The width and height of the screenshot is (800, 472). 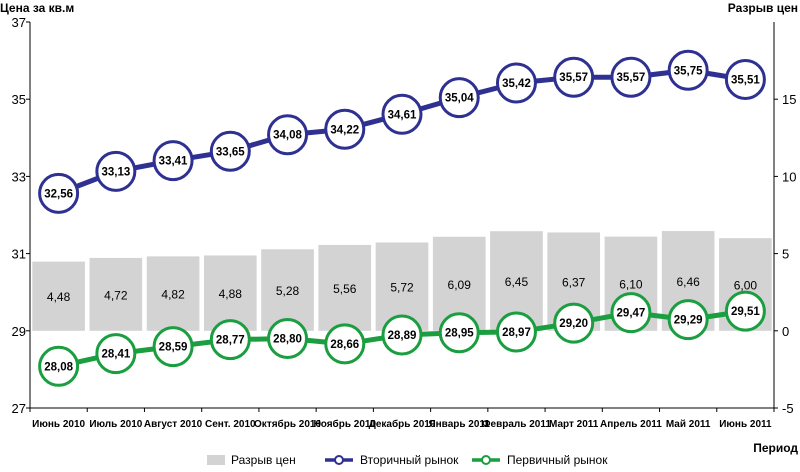 What do you see at coordinates (19, 331) in the screenshot?
I see `left-tick-label: 29` at bounding box center [19, 331].